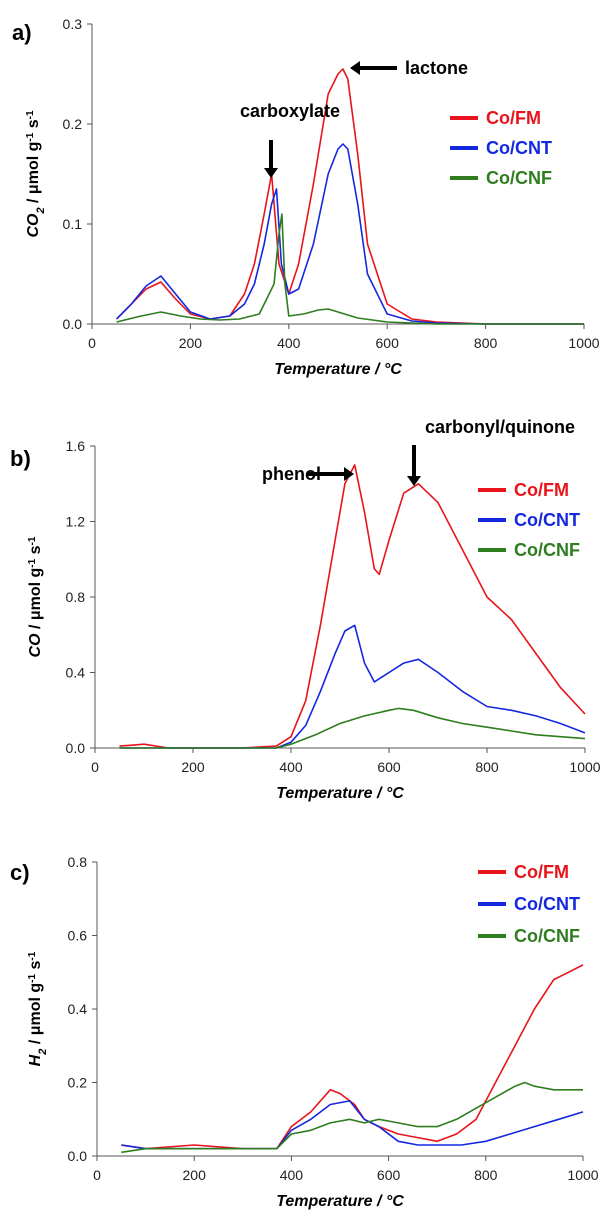 This screenshot has height=1224, width=606. What do you see at coordinates (76, 522) in the screenshot?
I see `y-tick-label: 1.2` at bounding box center [76, 522].